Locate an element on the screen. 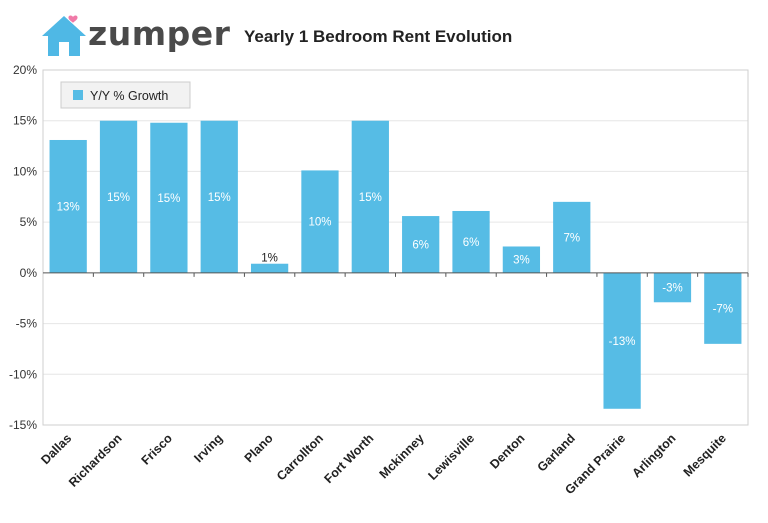 Image resolution: width=768 pixels, height=523 pixels. zumper-logo is located at coordinates (135, 36).